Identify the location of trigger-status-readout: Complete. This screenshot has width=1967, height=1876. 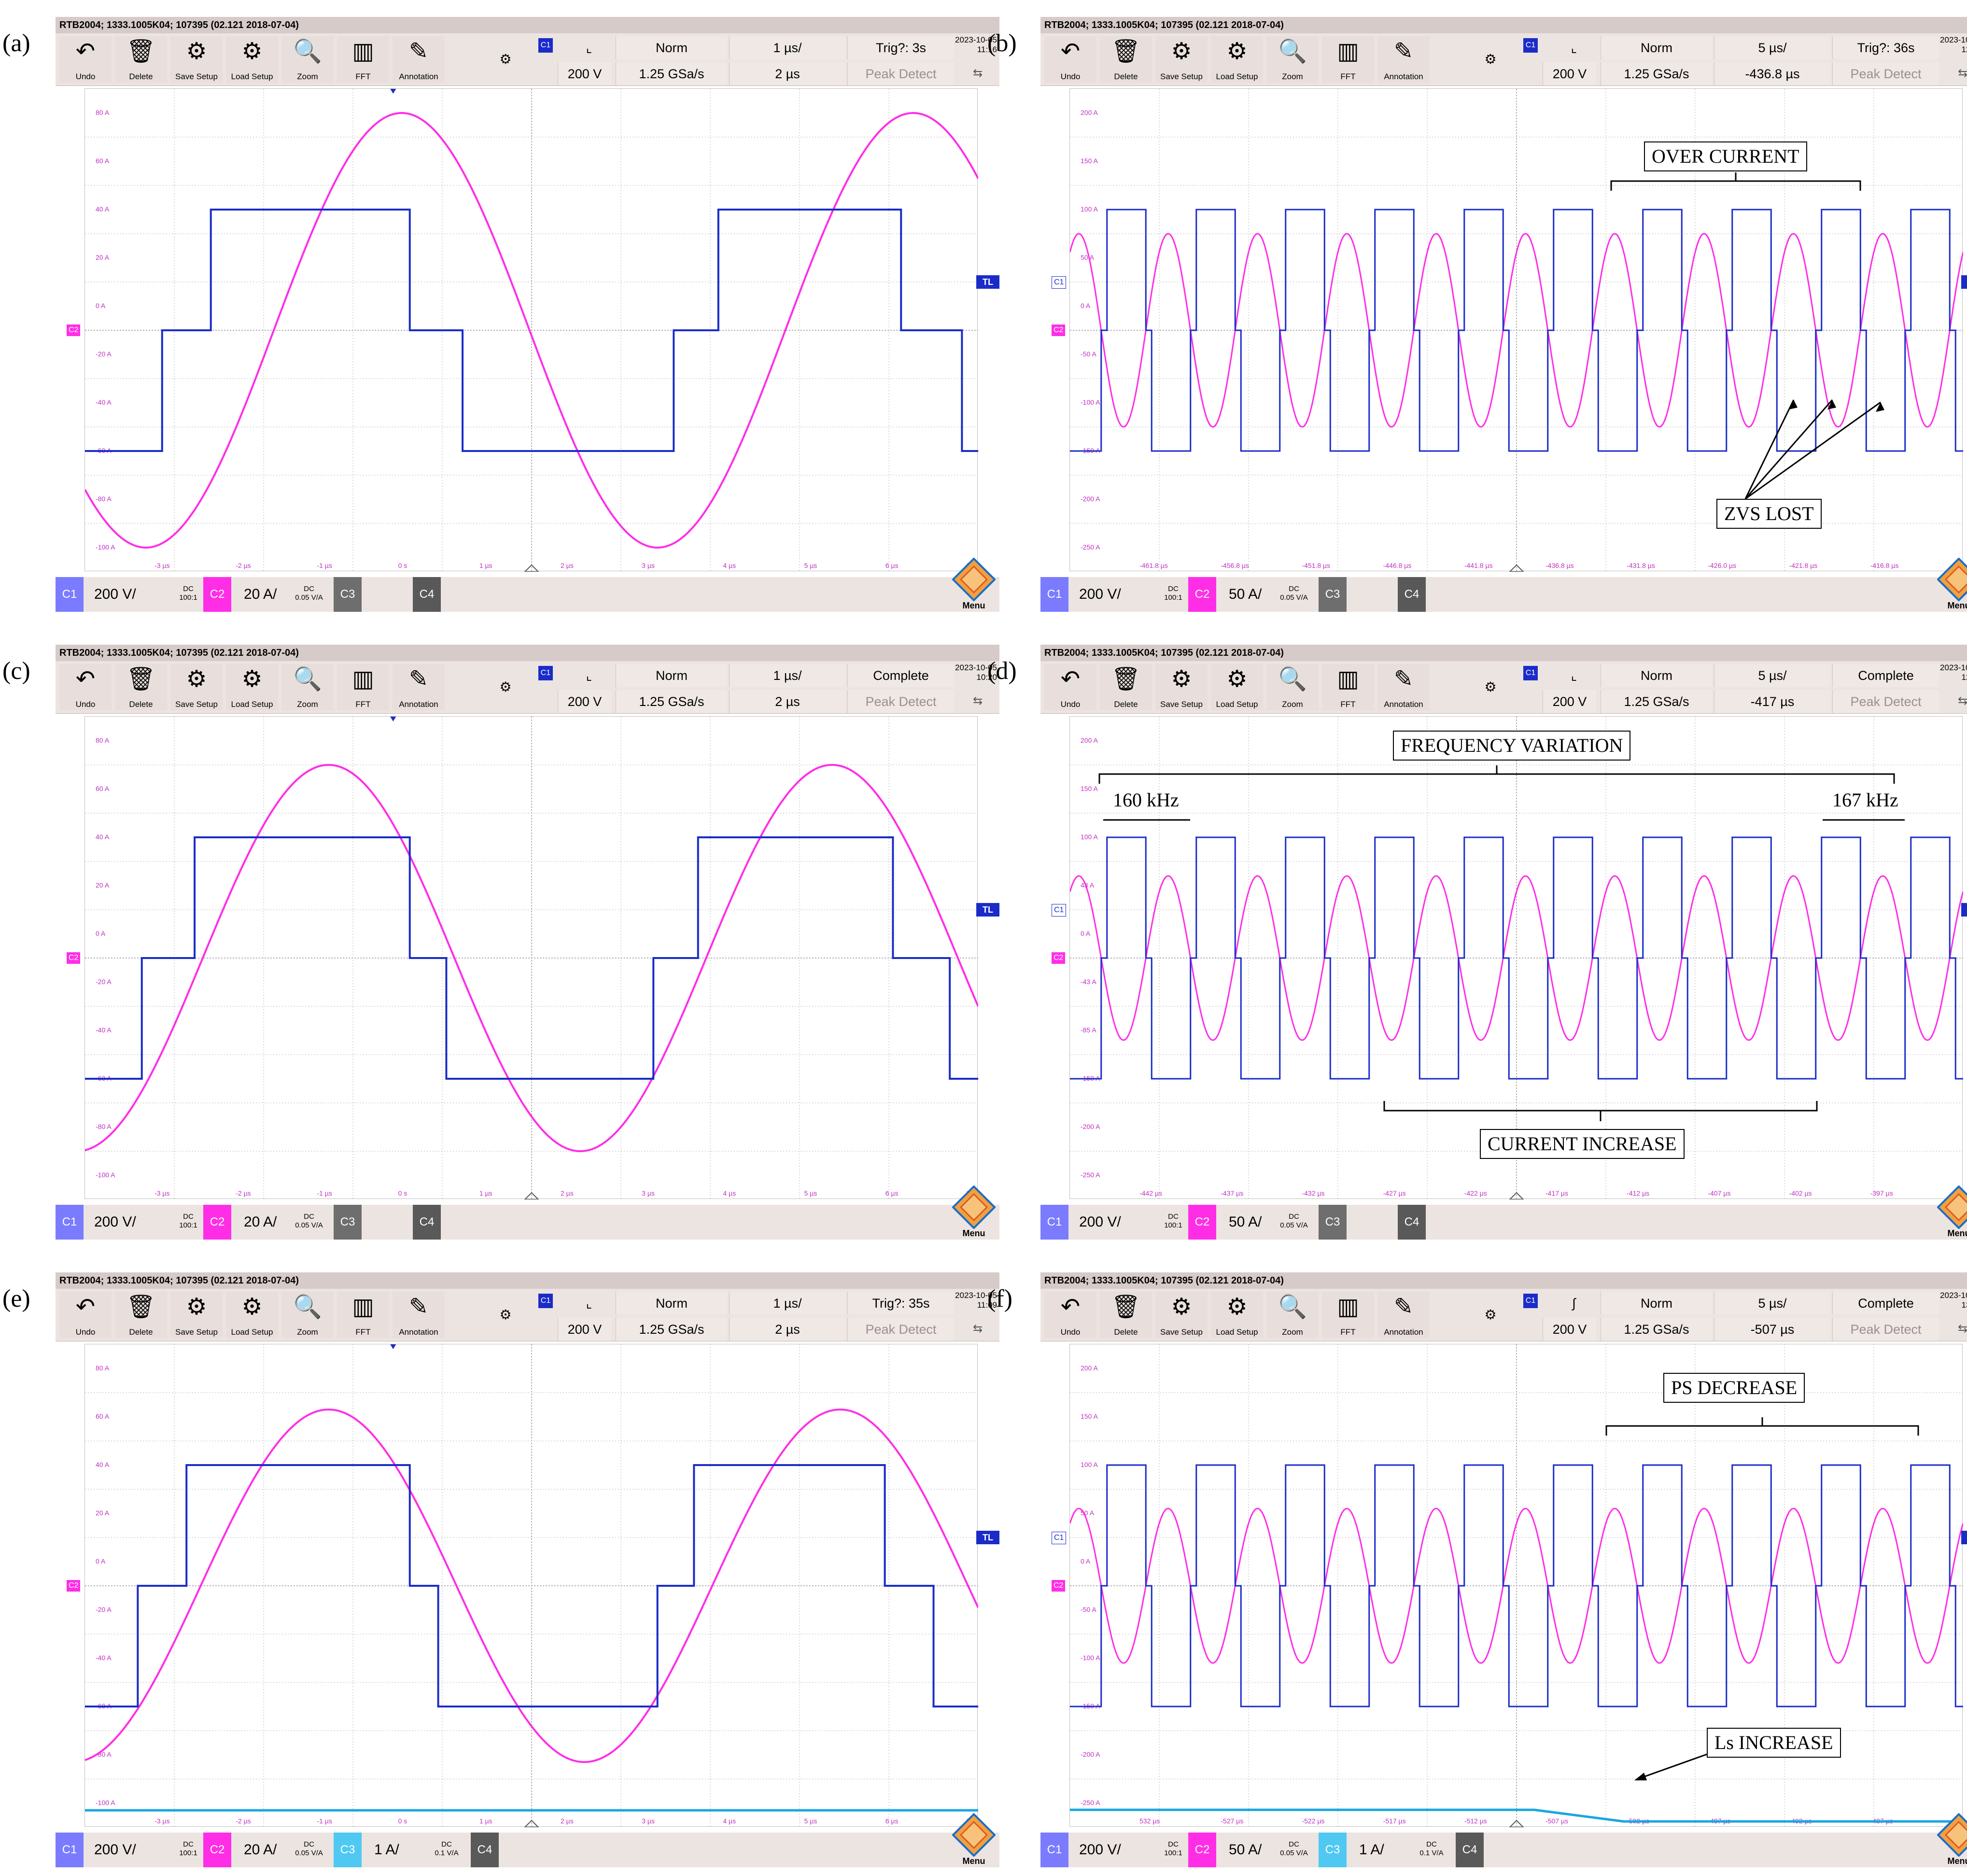
(1886, 675).